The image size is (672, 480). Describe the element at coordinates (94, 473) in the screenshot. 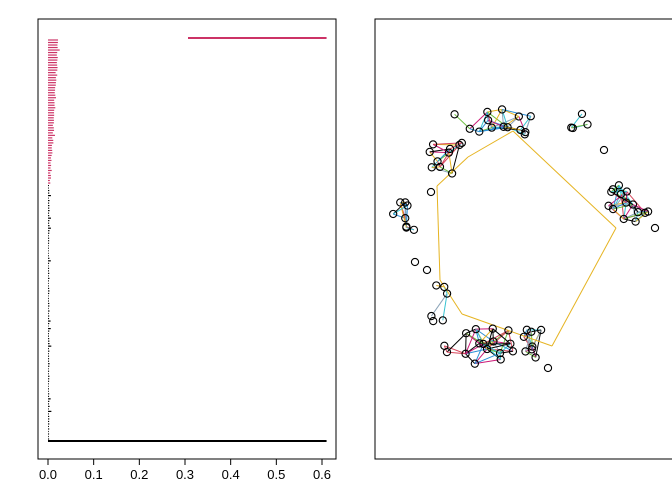

I see `x-tick-label: 0.1` at that location.